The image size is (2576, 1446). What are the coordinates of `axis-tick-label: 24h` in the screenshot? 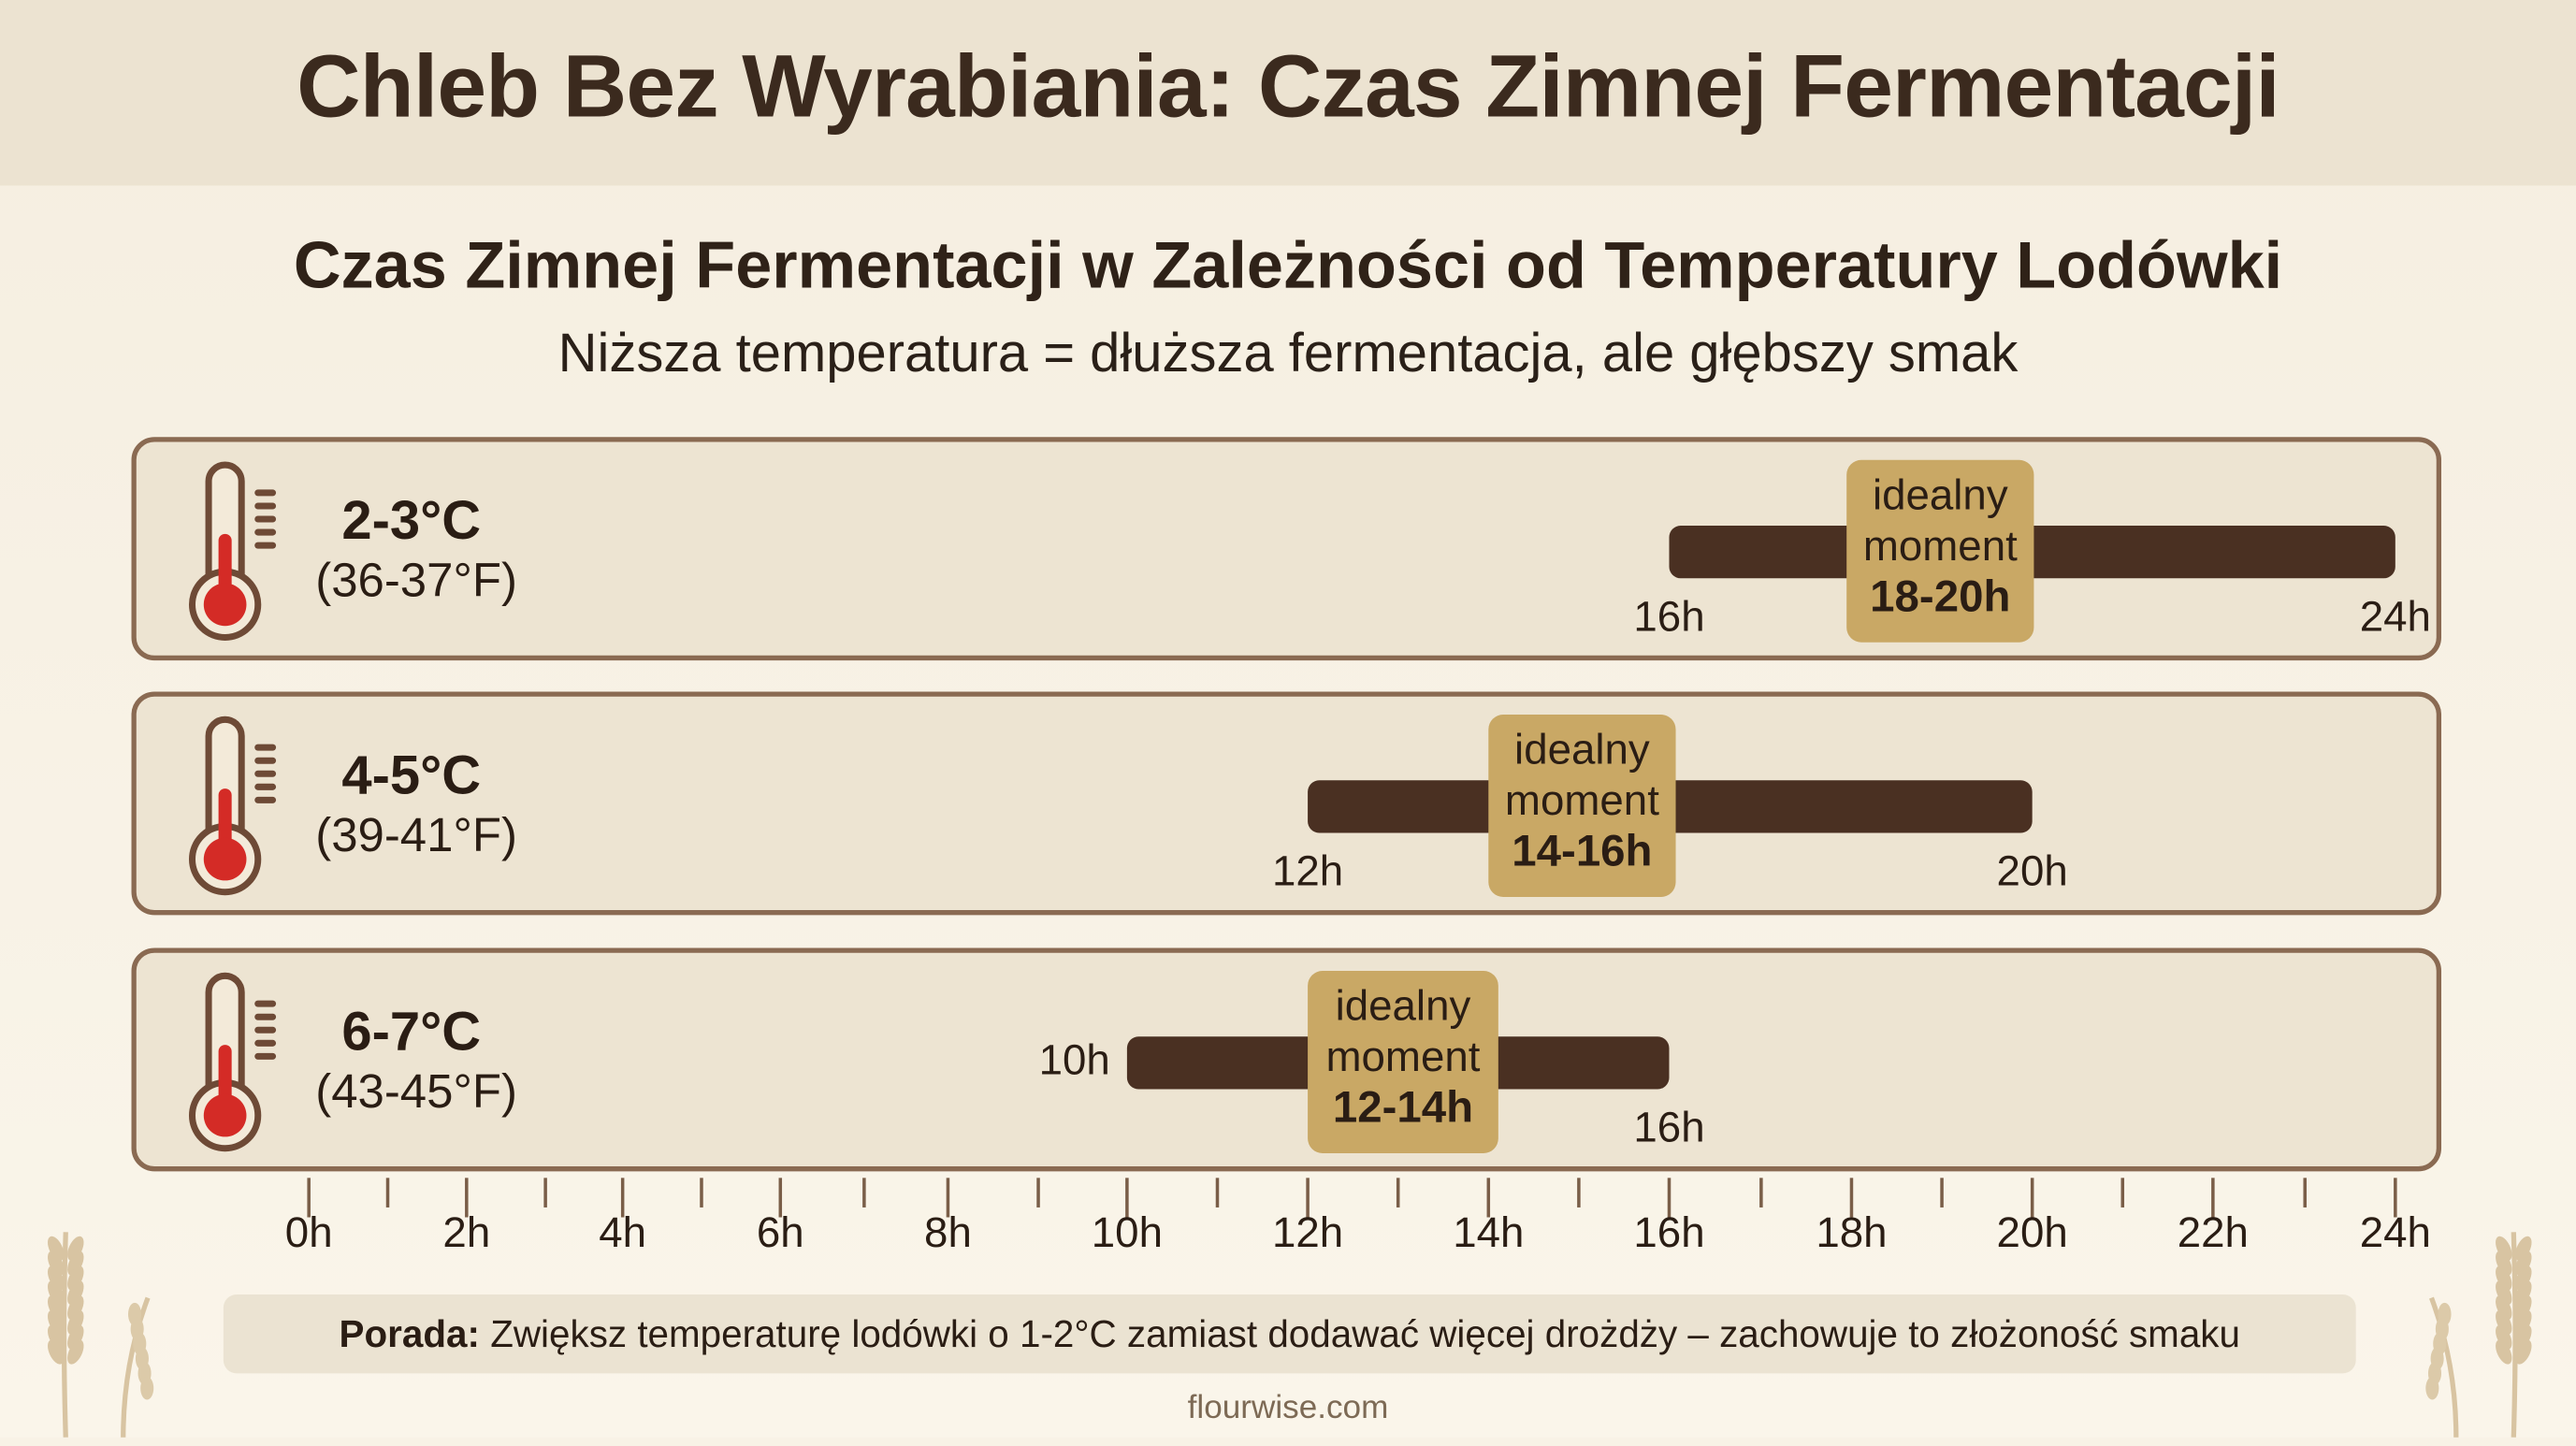 It's located at (2395, 1232).